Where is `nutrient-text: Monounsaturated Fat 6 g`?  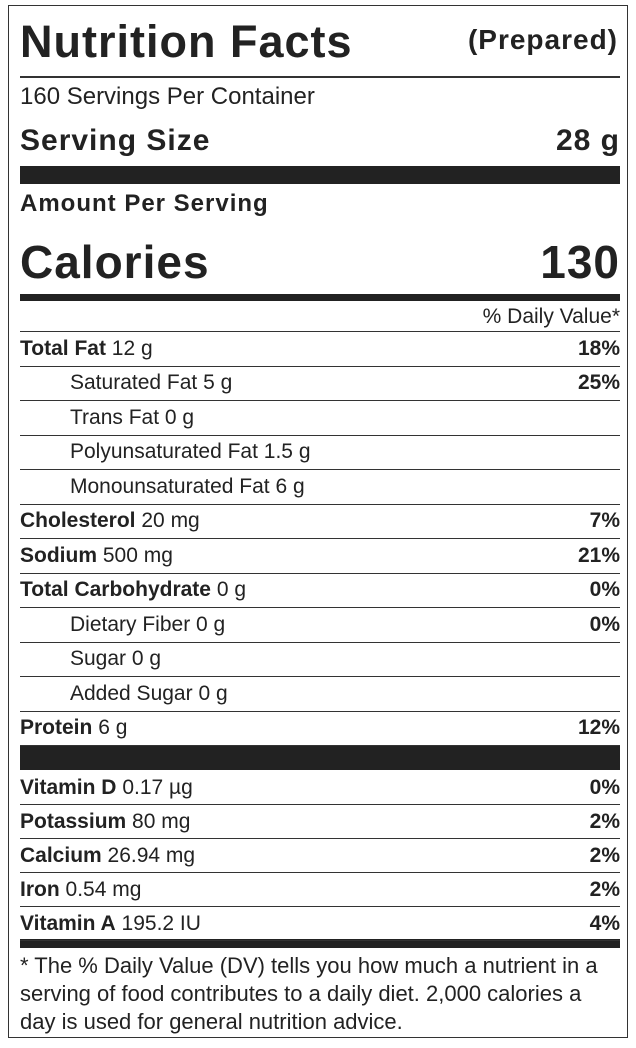
nutrient-text: Monounsaturated Fat 6 g is located at coordinates (187, 486).